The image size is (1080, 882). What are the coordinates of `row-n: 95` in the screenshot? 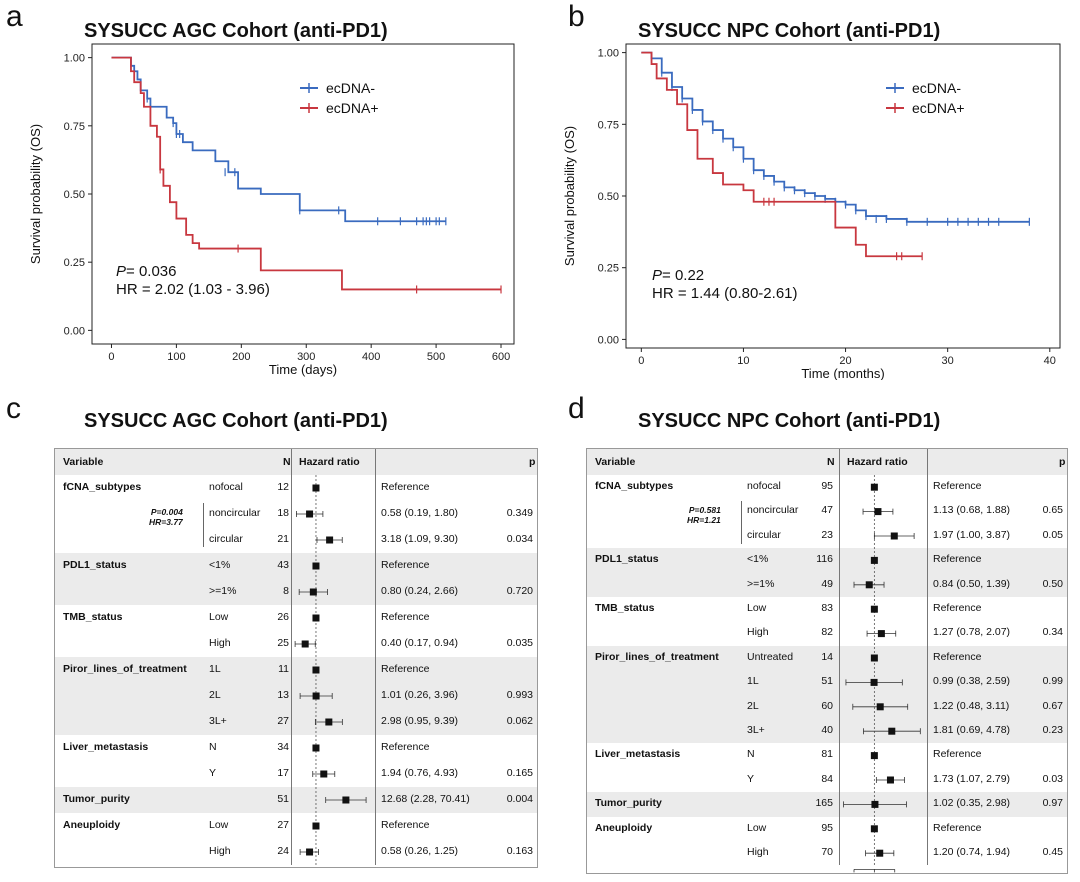 It's located at (827, 486).